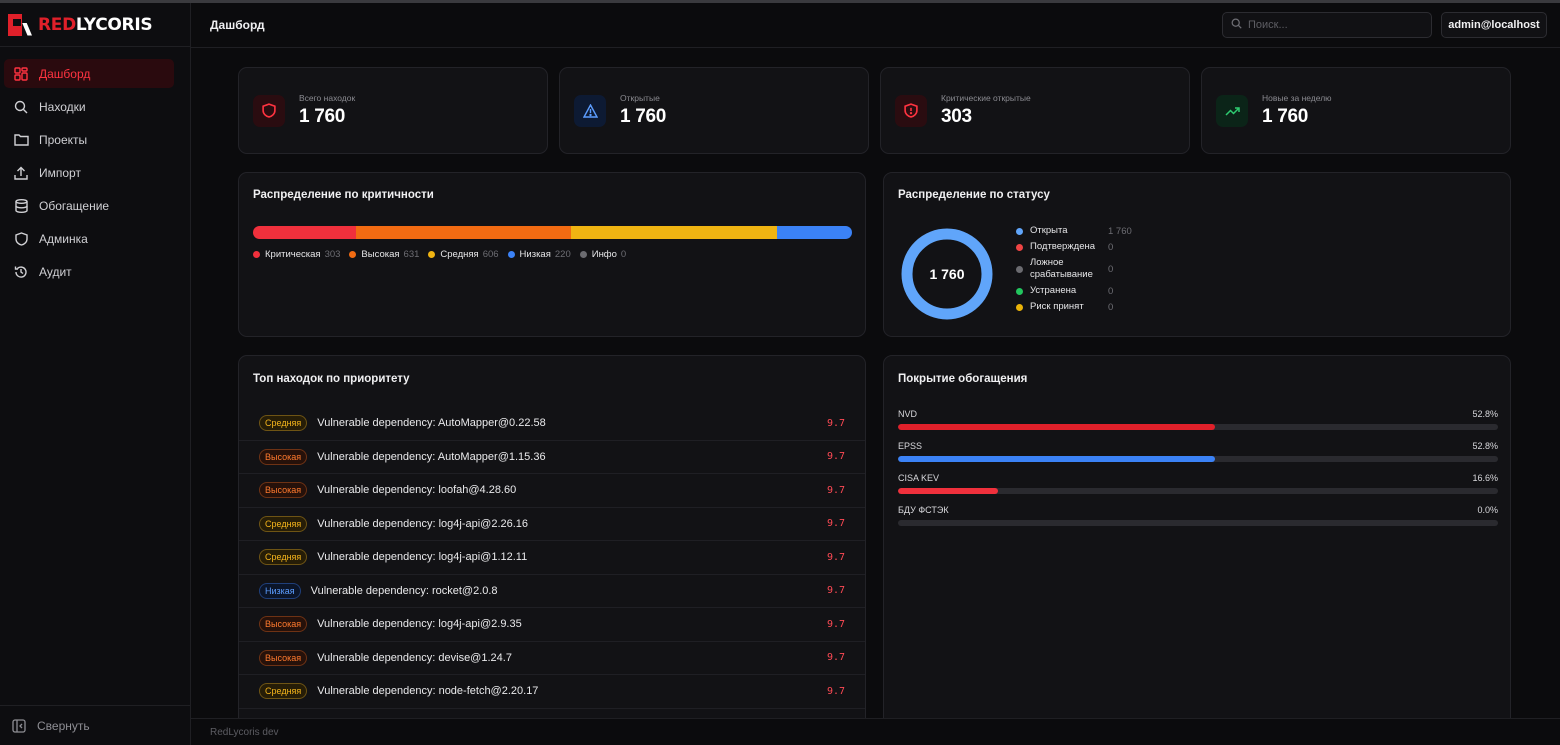  What do you see at coordinates (74, 205) in the screenshot?
I see `sidebar-item-label: Обогащение` at bounding box center [74, 205].